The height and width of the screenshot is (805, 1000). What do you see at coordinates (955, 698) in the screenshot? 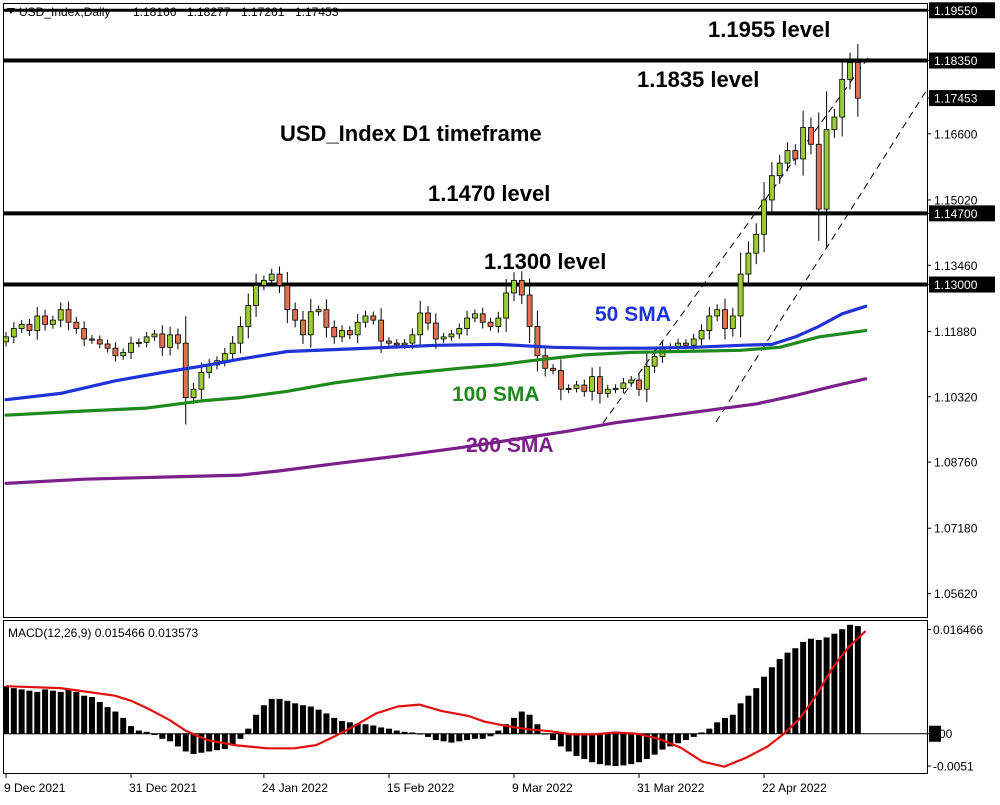
I see `macd-axis: 0.016466 0.00 -0.0051` at bounding box center [955, 698].